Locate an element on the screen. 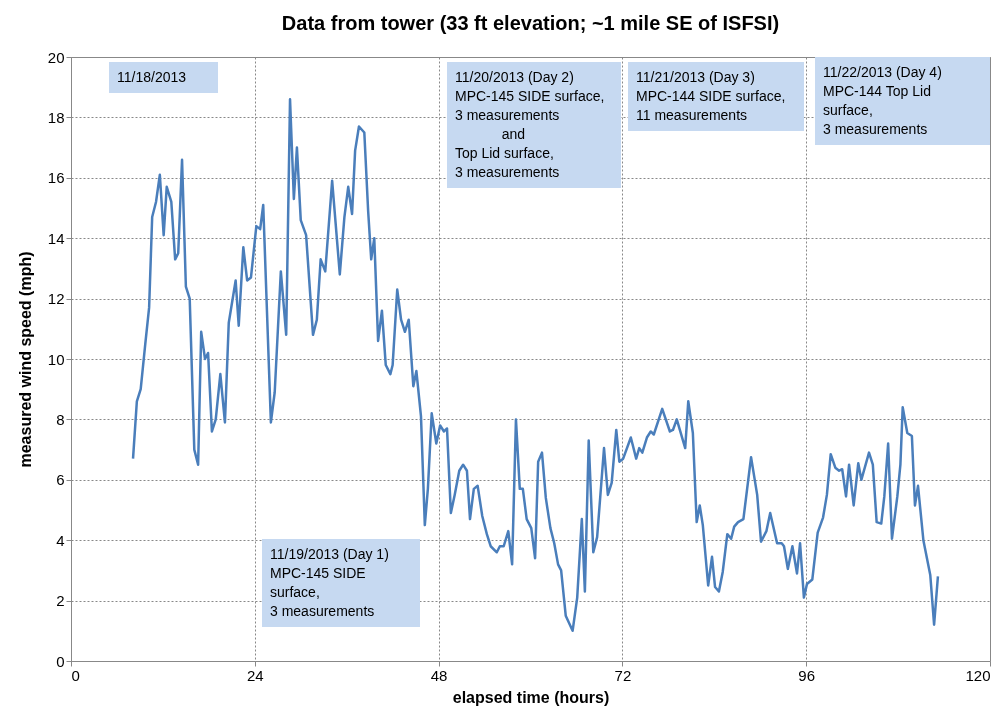 Image resolution: width=1007 pixels, height=723 pixels. y-tick-label: 14 is located at coordinates (56, 238).